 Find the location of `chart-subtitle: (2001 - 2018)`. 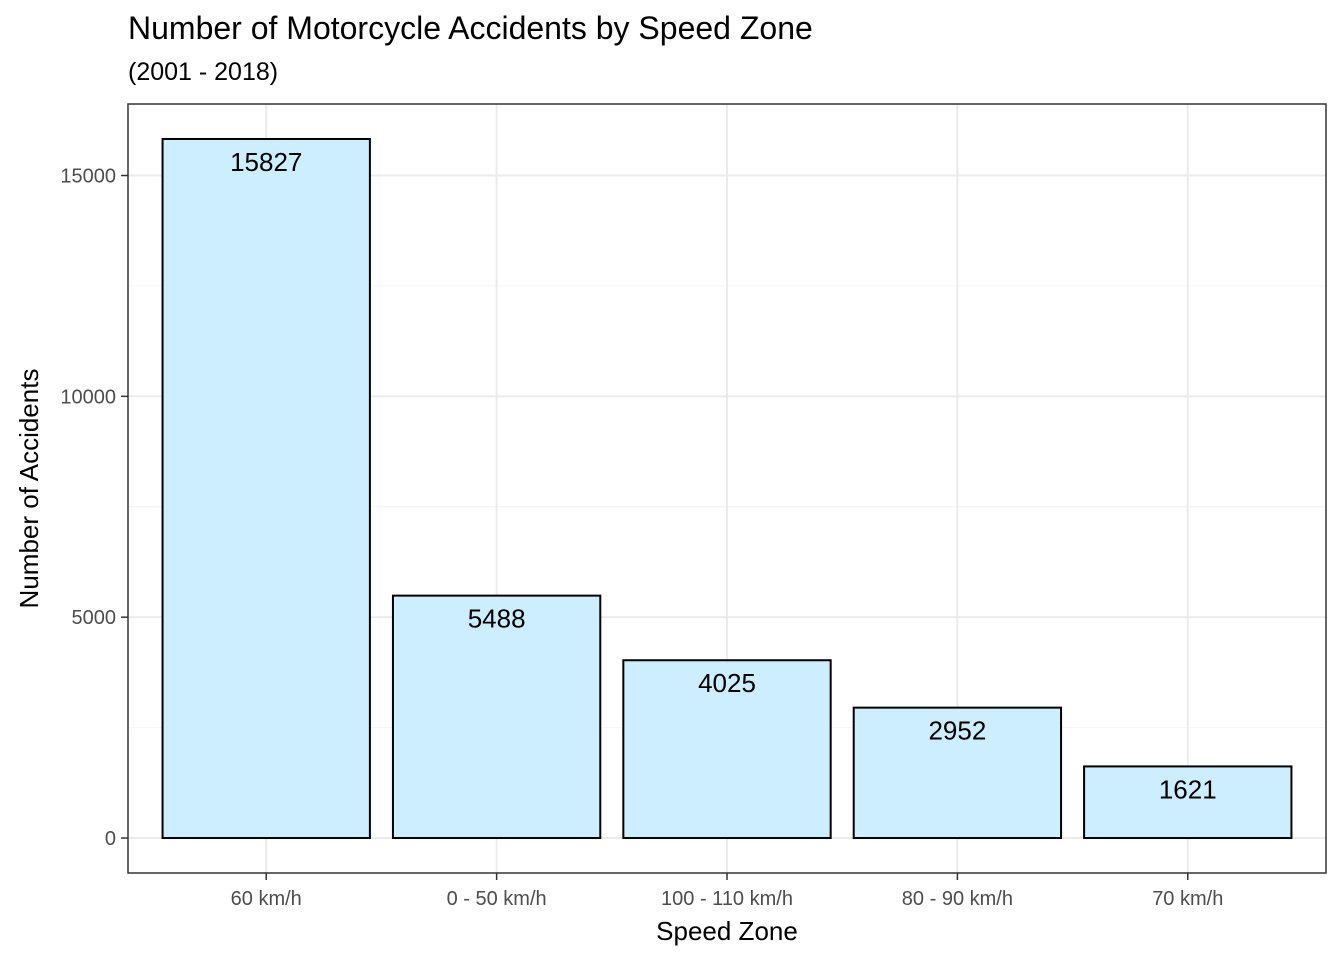

chart-subtitle: (2001 - 2018) is located at coordinates (203, 72).